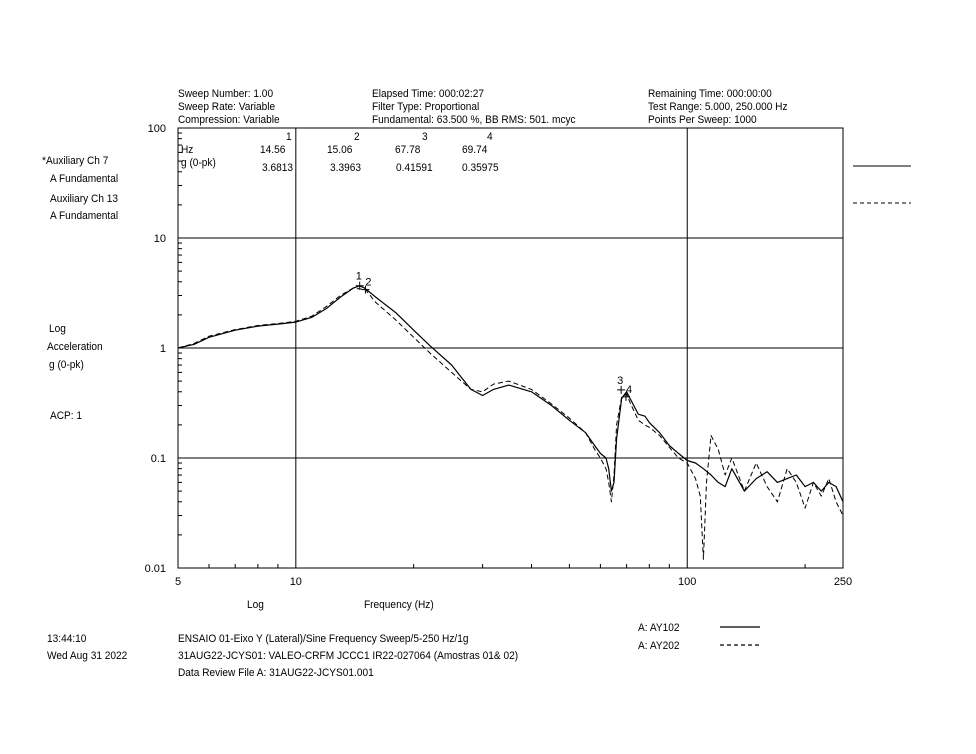 The height and width of the screenshot is (754, 976). I want to click on sweep-rate: Sweep Rate: Variable, so click(227, 107).